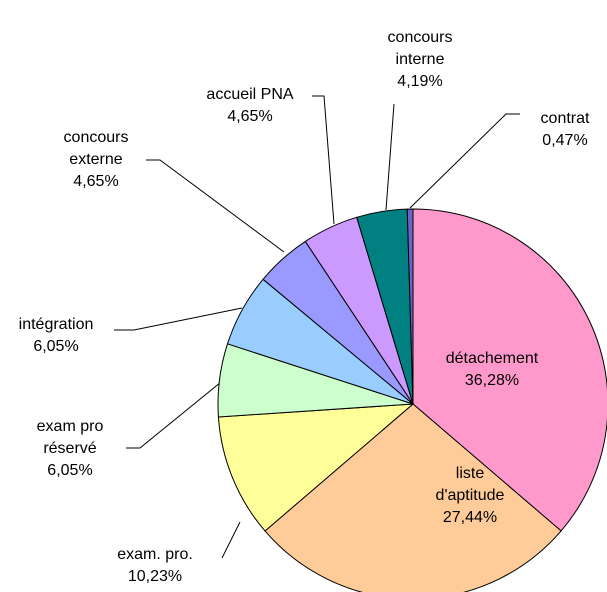 This screenshot has width=607, height=592. Describe the element at coordinates (420, 81) in the screenshot. I see `value-label: 4,19%` at that location.